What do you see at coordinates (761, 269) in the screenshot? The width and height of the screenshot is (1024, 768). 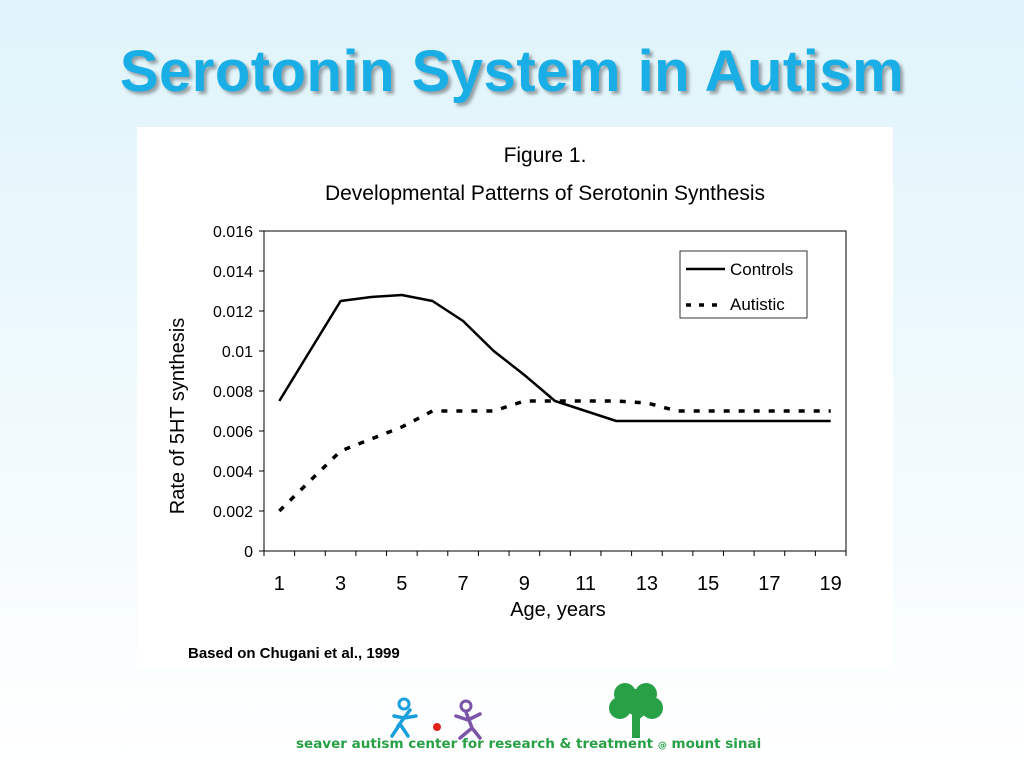 I see `legend-controls-label: Controls` at bounding box center [761, 269].